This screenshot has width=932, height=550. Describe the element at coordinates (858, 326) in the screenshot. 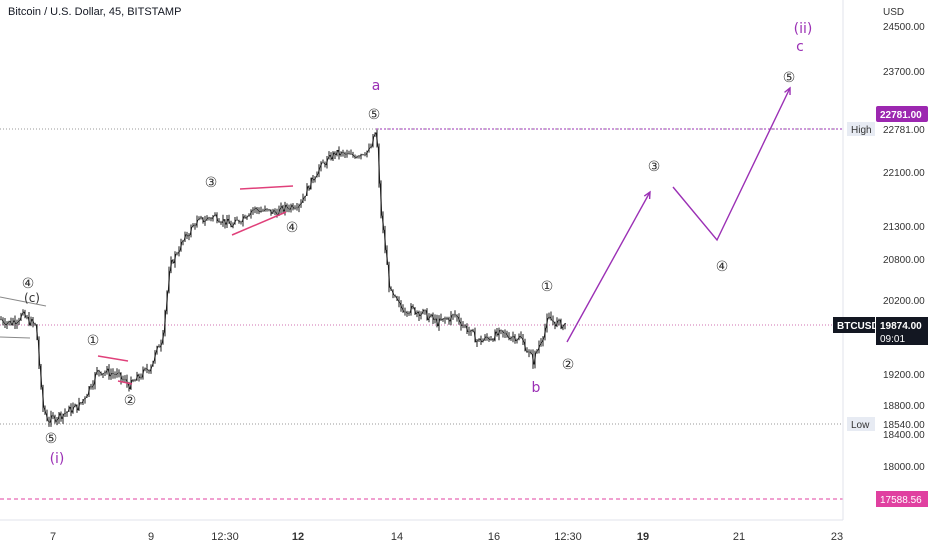

I see `symbol-label: BTCUSD` at that location.